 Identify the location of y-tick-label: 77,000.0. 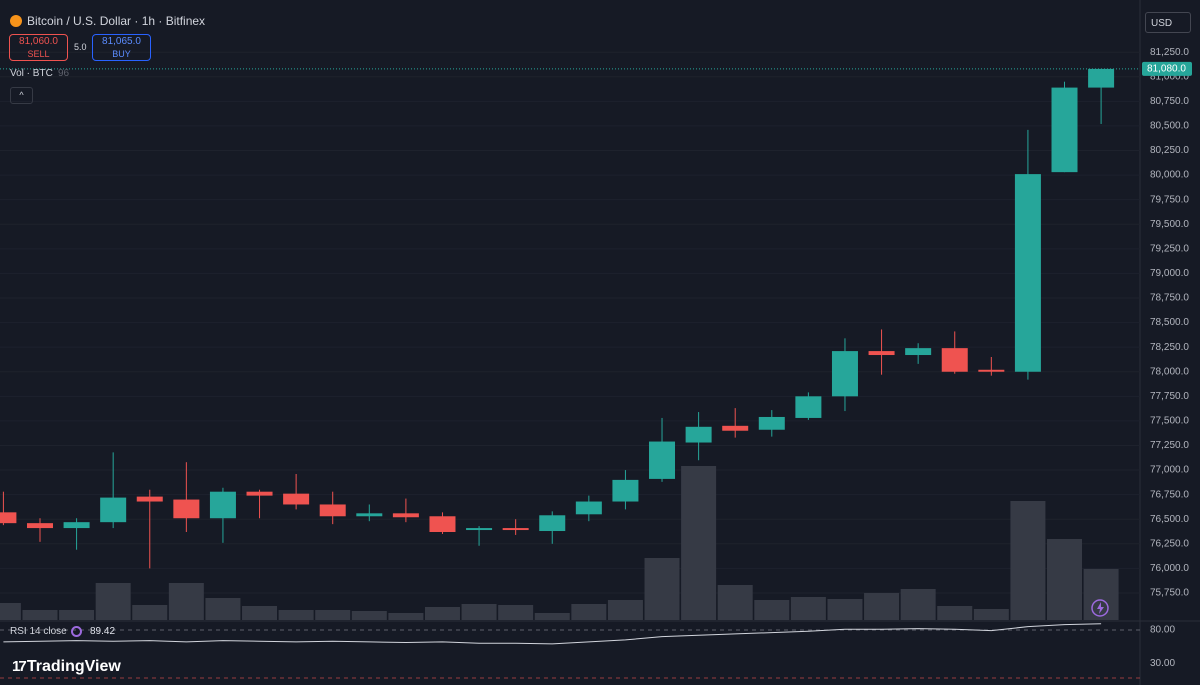
(1169, 470).